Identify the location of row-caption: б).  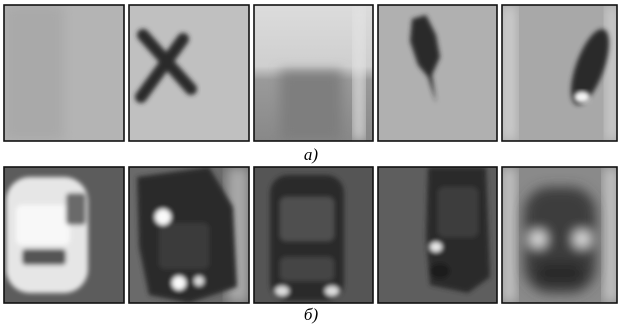
(311, 314).